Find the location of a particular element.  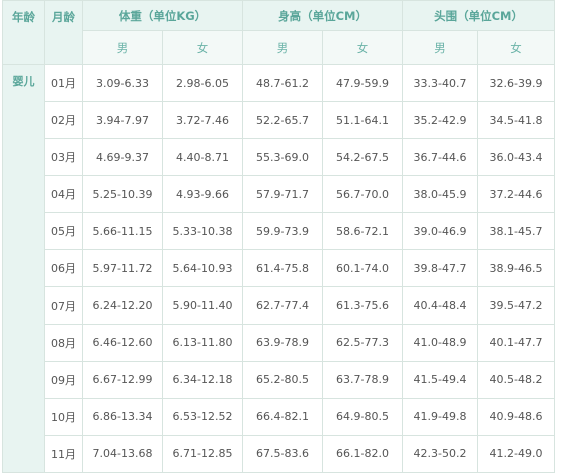

weight-female-cell: 3.72-7.46 is located at coordinates (202, 120).